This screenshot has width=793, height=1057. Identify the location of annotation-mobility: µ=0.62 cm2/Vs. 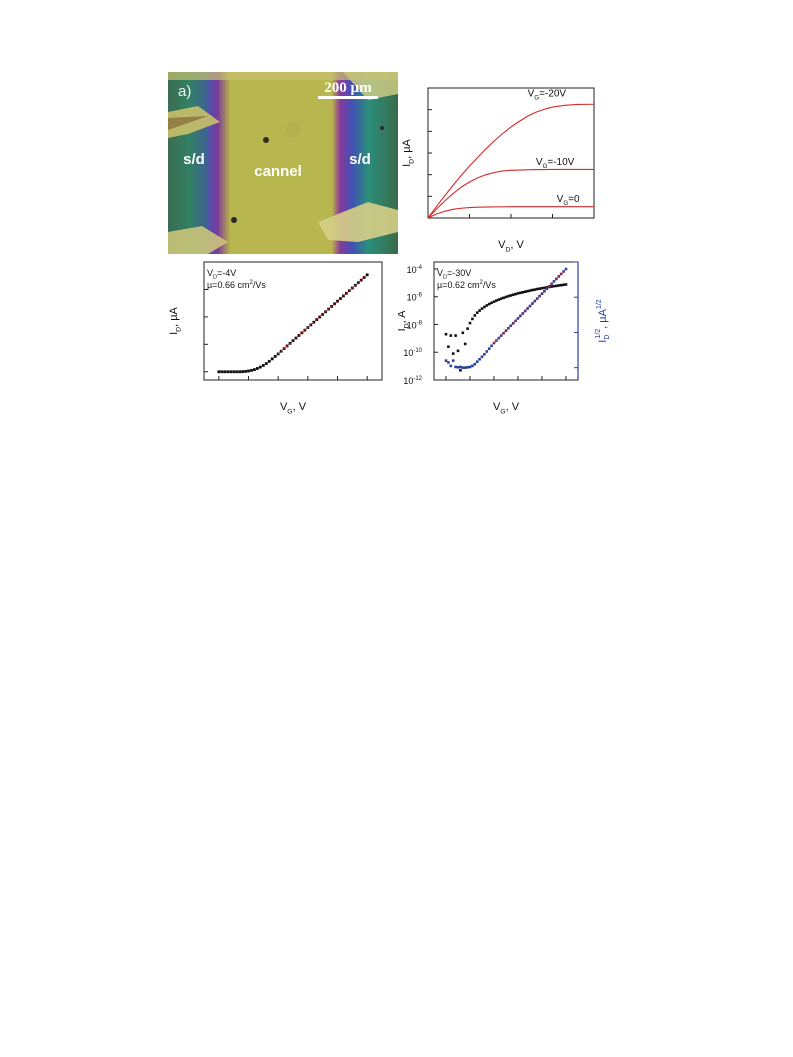
(466, 285).